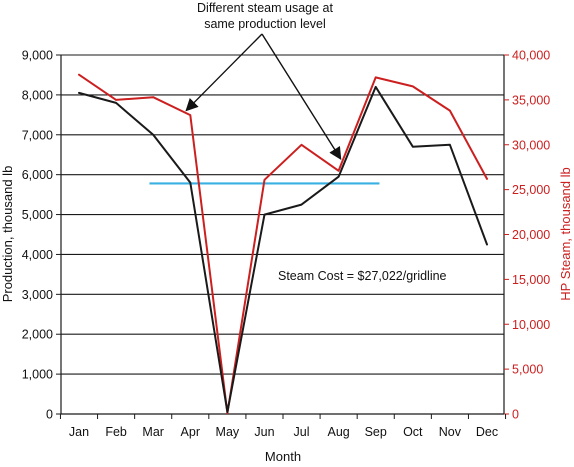 Image resolution: width=574 pixels, height=467 pixels. Describe the element at coordinates (487, 432) in the screenshot. I see `x-tick-label-dec: Dec` at that location.